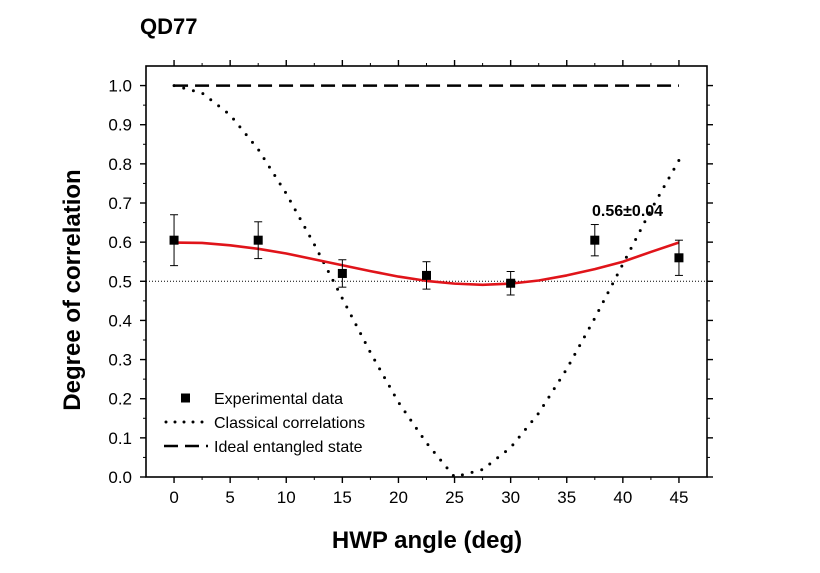 The image size is (820, 573). Describe the element at coordinates (454, 497) in the screenshot. I see `x-tick-label: 25` at that location.